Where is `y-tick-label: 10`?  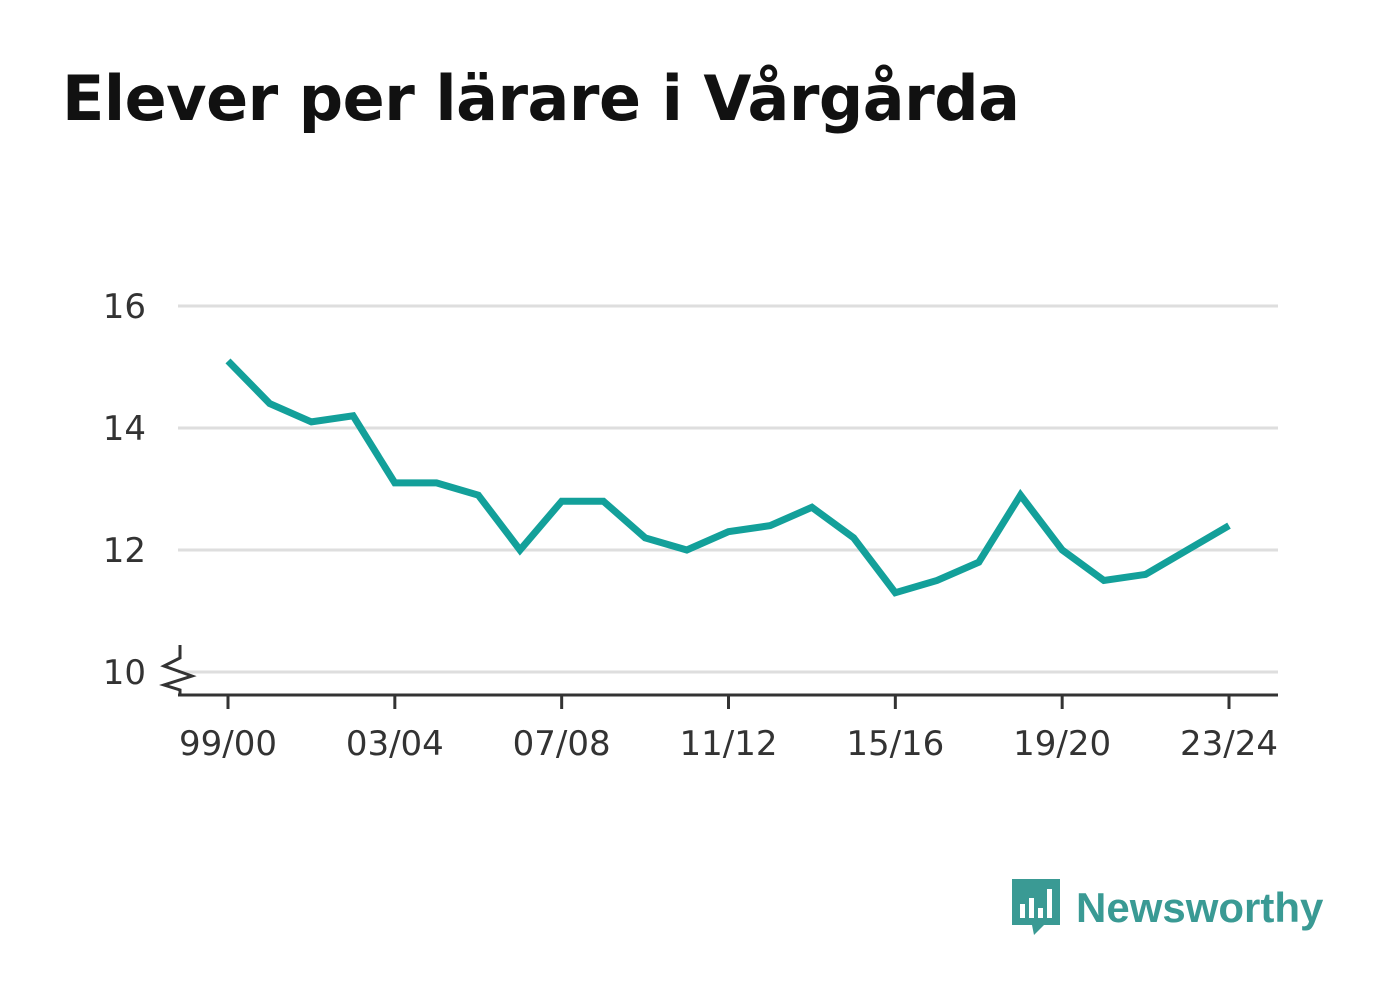
y-tick-label: 10 is located at coordinates (124, 673).